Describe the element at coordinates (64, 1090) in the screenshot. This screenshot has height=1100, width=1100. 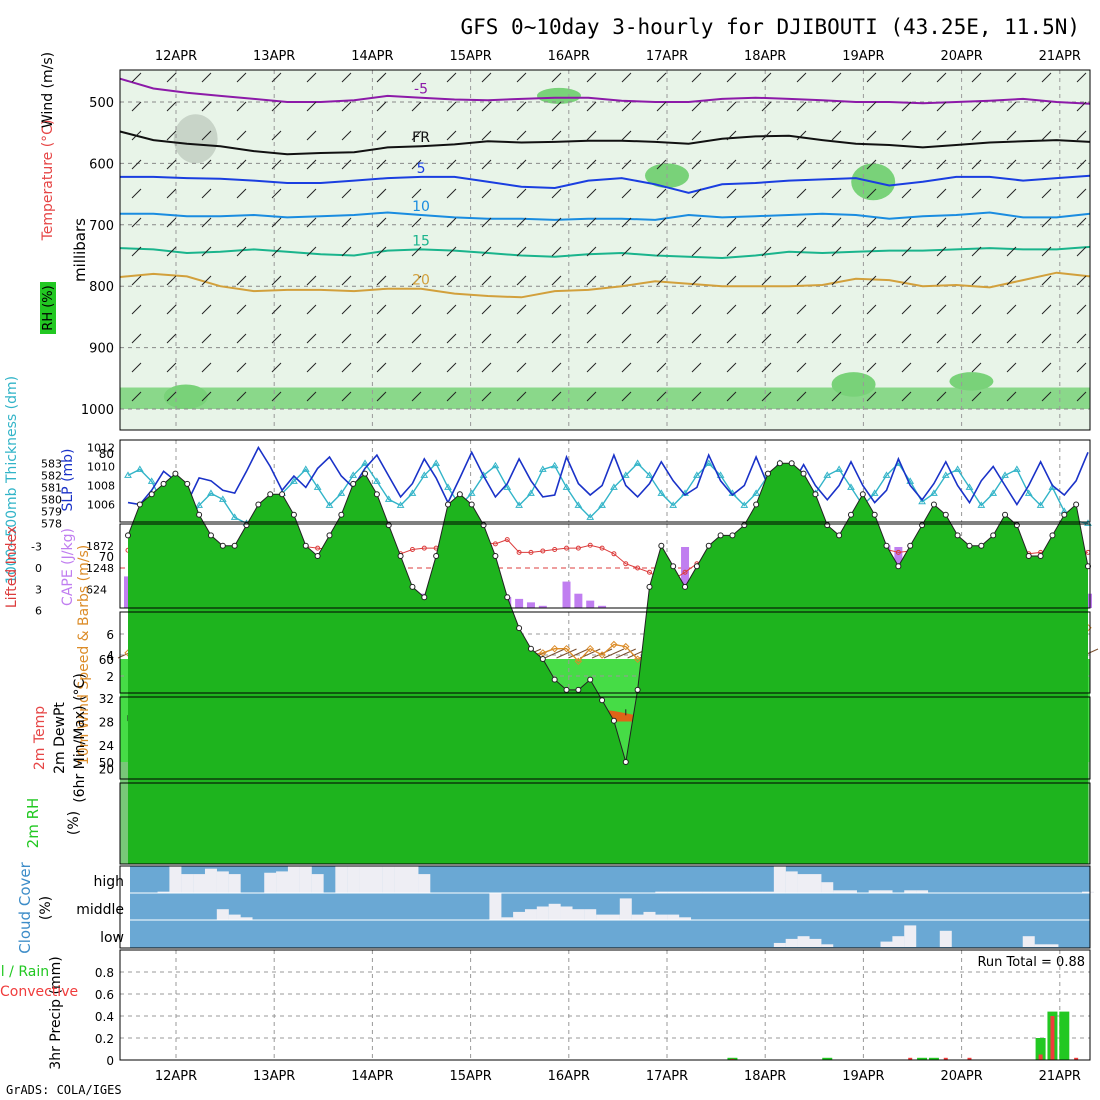
I see `grads-credit: GrADS: COLA/IGES` at that location.